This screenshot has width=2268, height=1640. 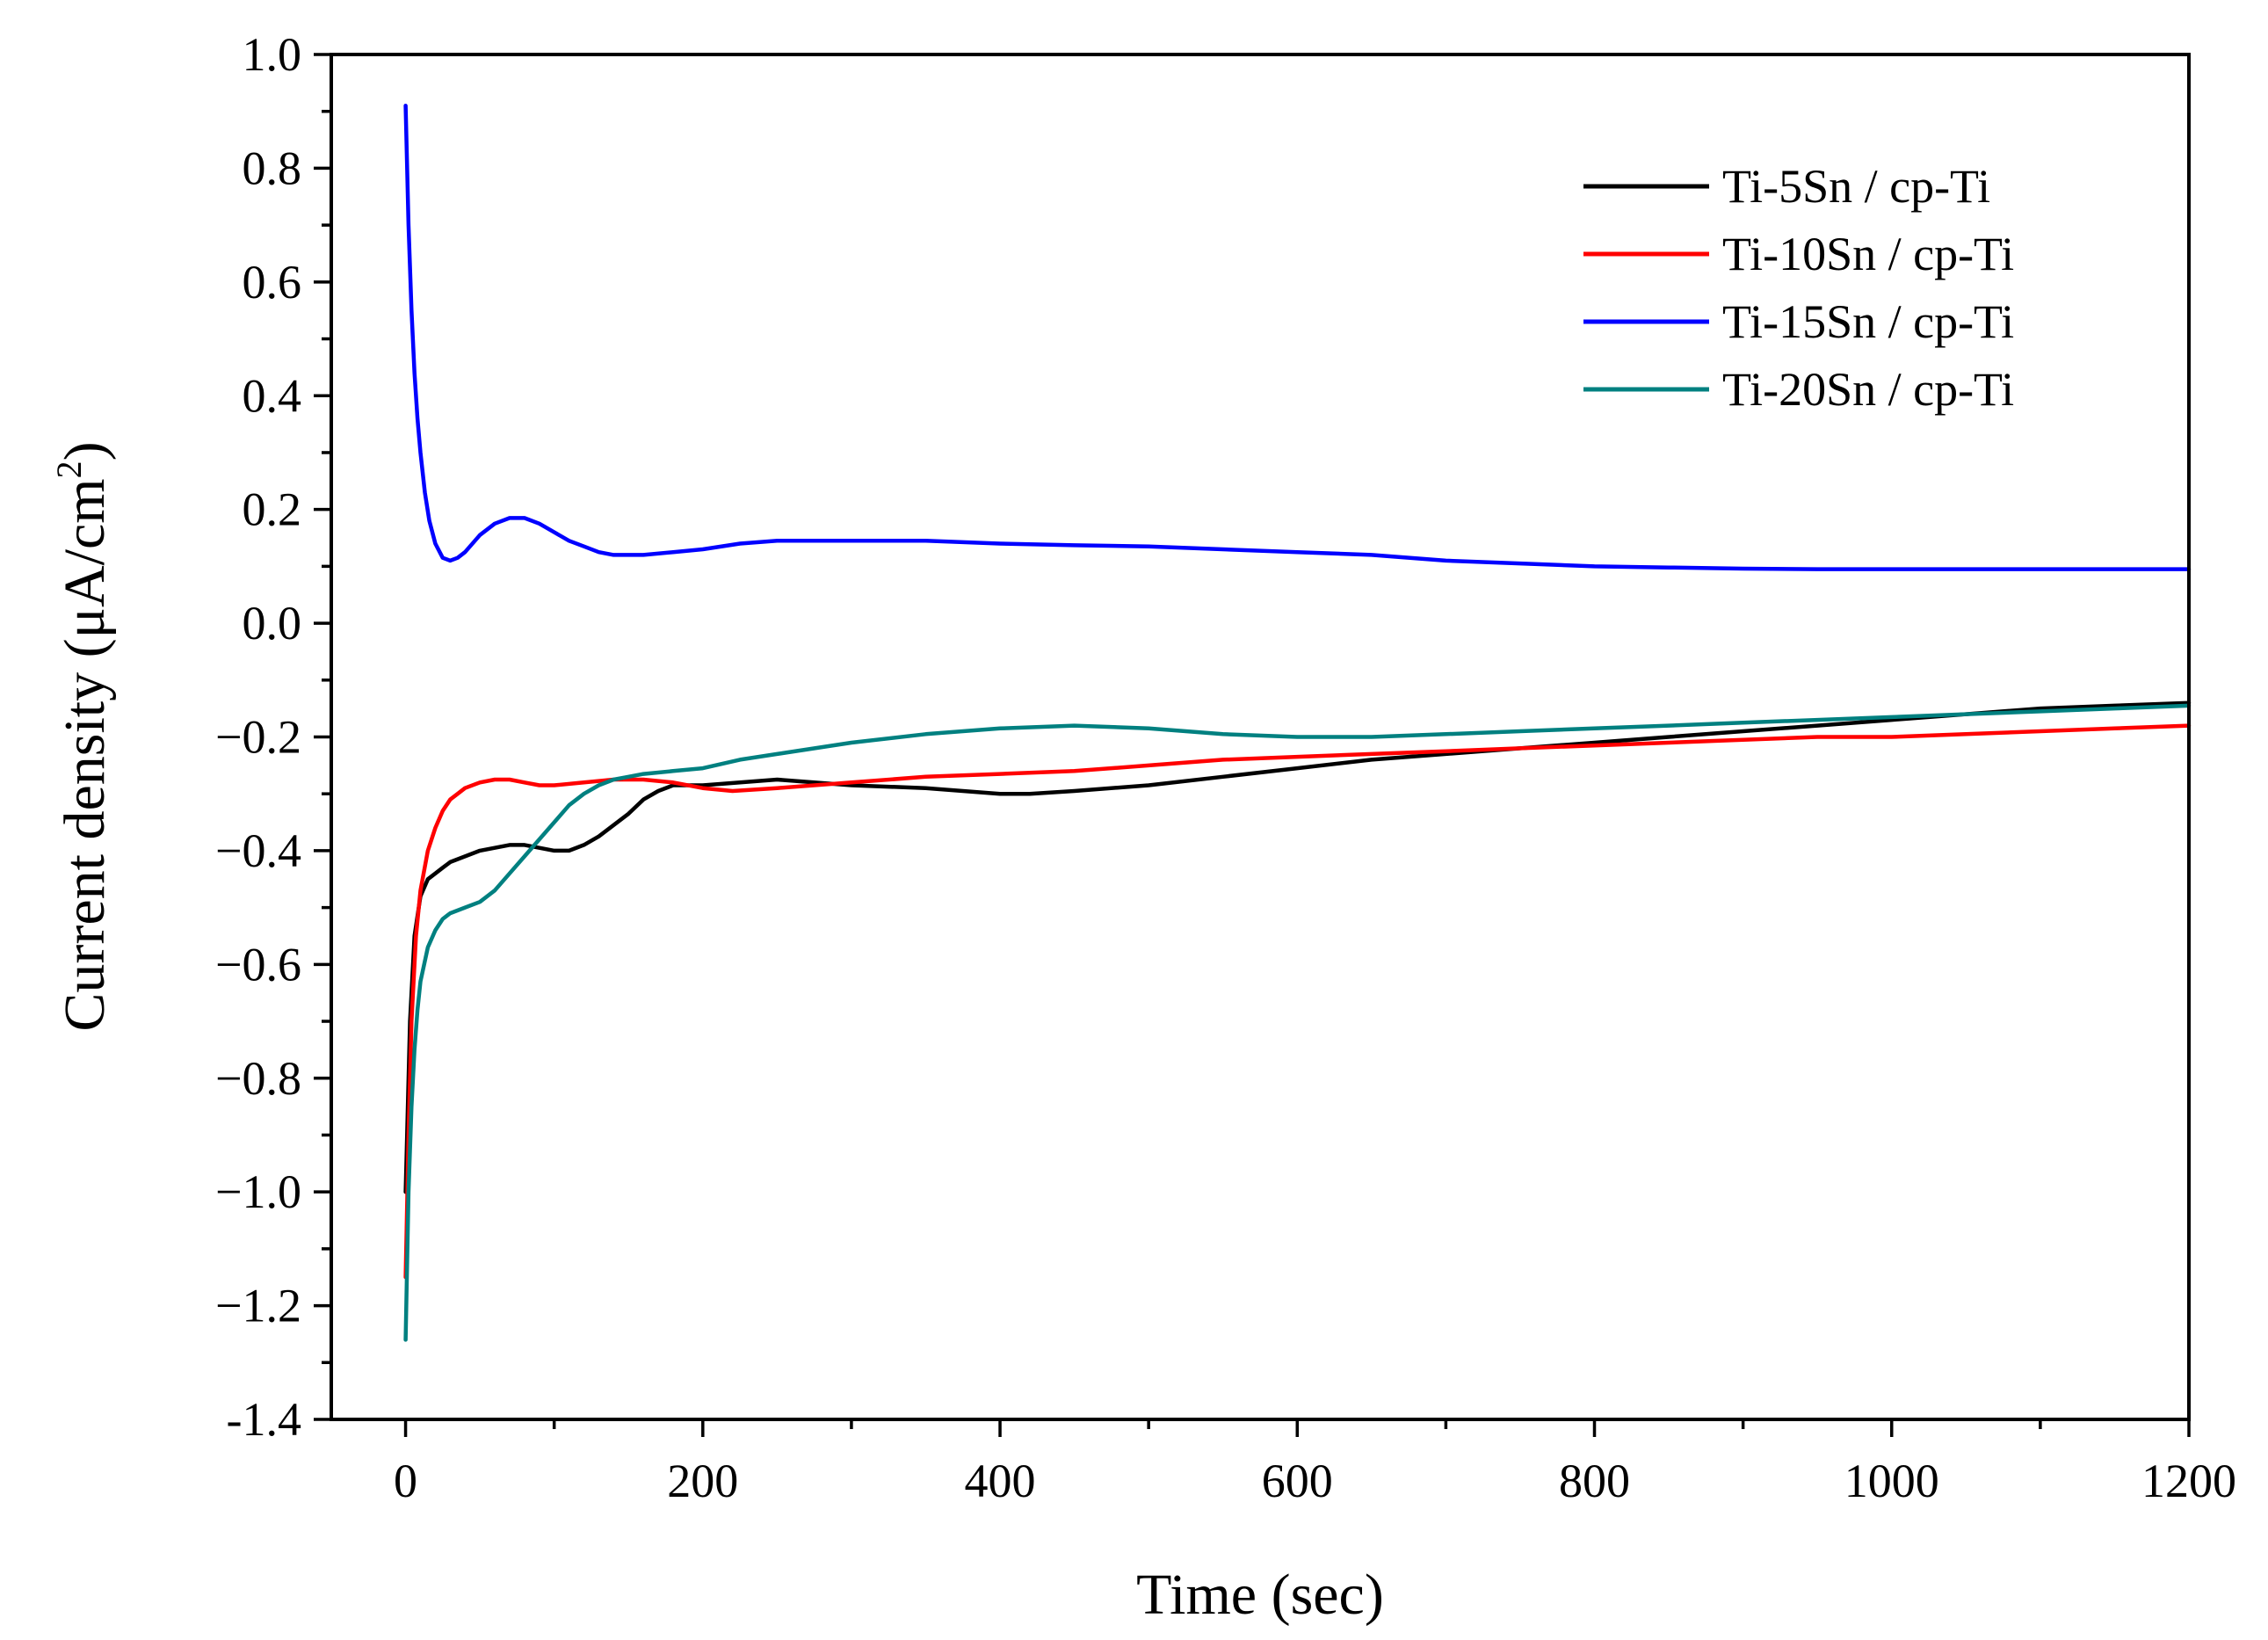 What do you see at coordinates (1000, 1481) in the screenshot?
I see `x-tick-label: 400` at bounding box center [1000, 1481].